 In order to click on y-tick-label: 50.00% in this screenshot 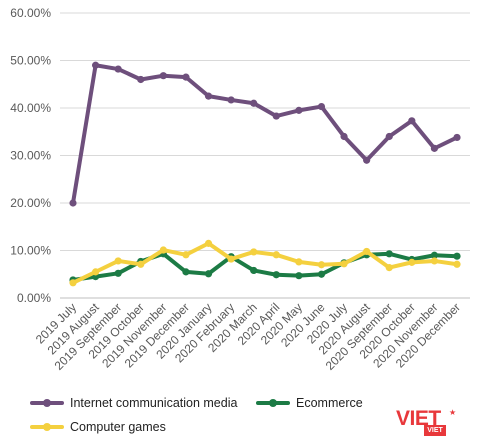, I will do `click(30, 61)`.